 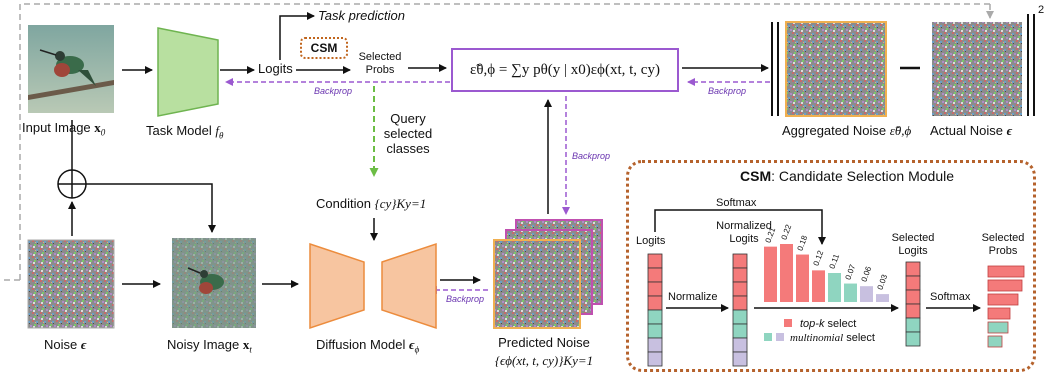 What do you see at coordinates (736, 203) in the screenshot?
I see `csm-softmax-top-label: Softmax` at bounding box center [736, 203].